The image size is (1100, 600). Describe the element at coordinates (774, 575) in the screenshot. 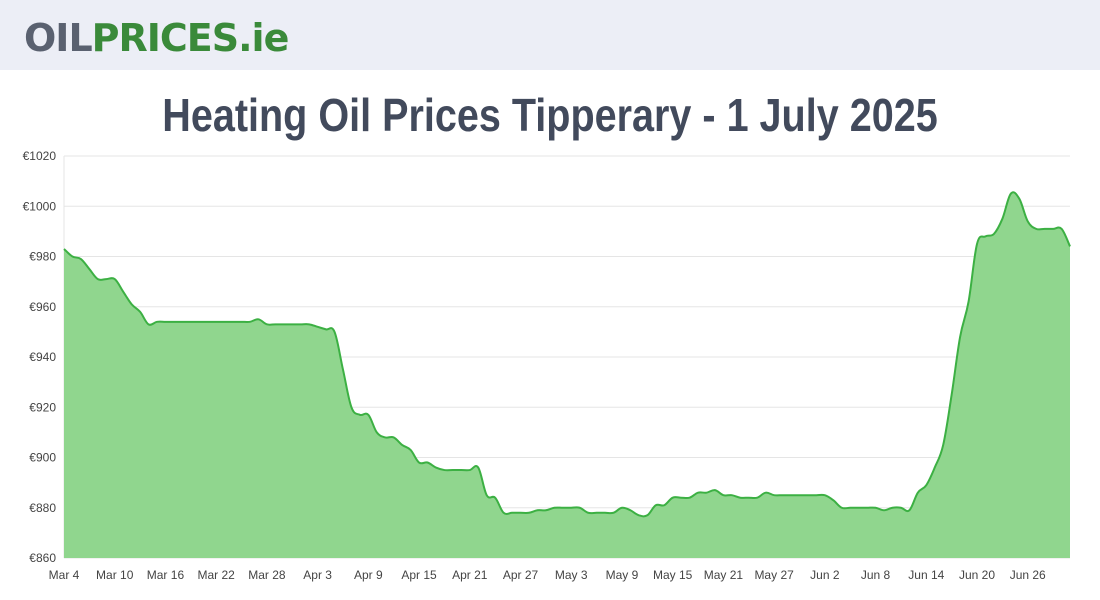

I see `x-tick-label: May 27` at that location.